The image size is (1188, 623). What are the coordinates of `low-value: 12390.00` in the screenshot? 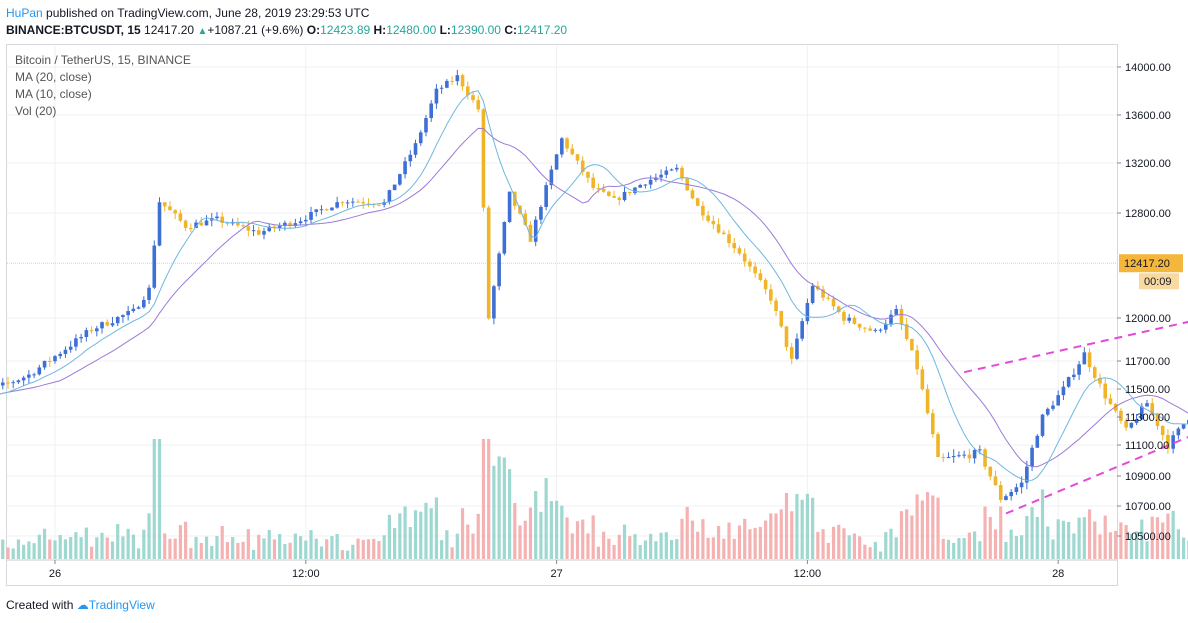 It's located at (475, 30).